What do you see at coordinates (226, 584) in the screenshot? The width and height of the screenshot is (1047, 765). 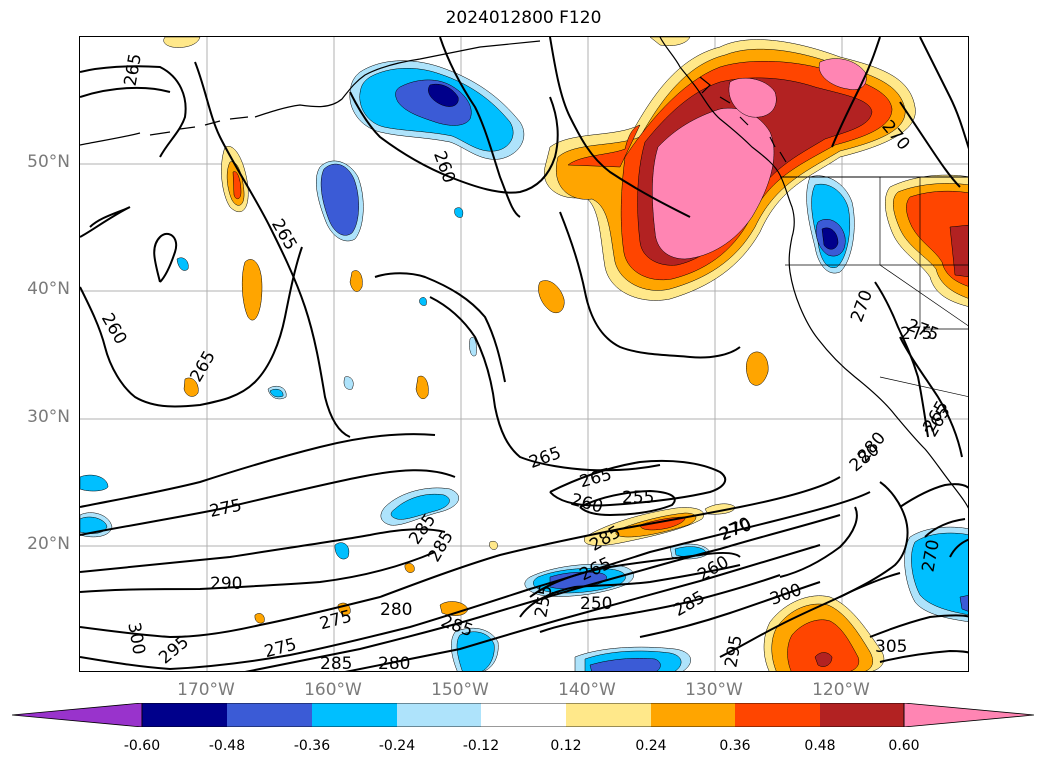 I see `contour-label: 290` at bounding box center [226, 584].